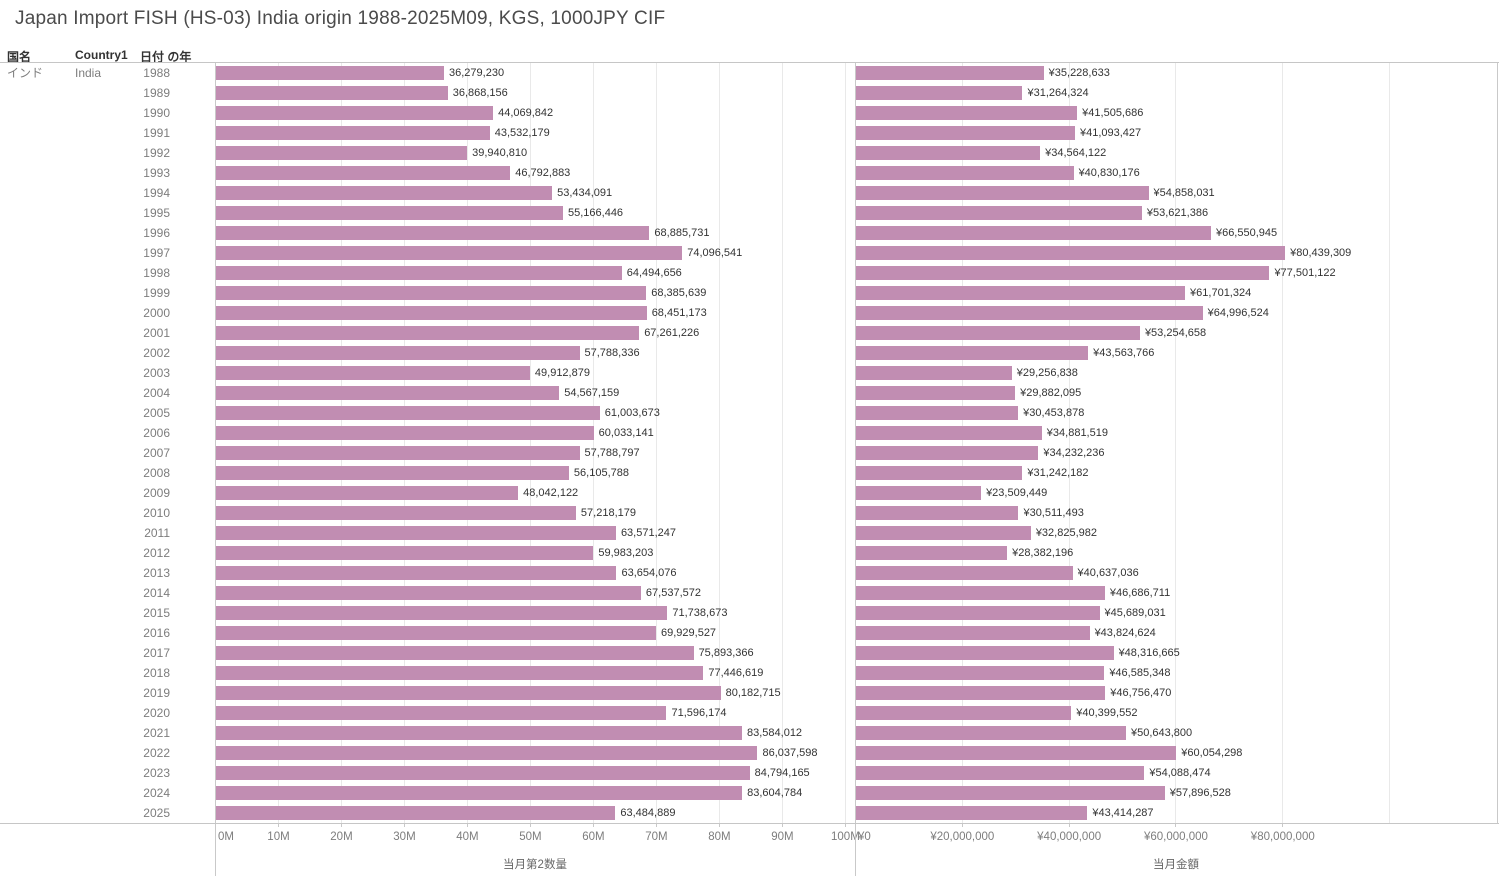 The image size is (1499, 881). What do you see at coordinates (88, 73) in the screenshot?
I see `row-header-country-en: India` at bounding box center [88, 73].